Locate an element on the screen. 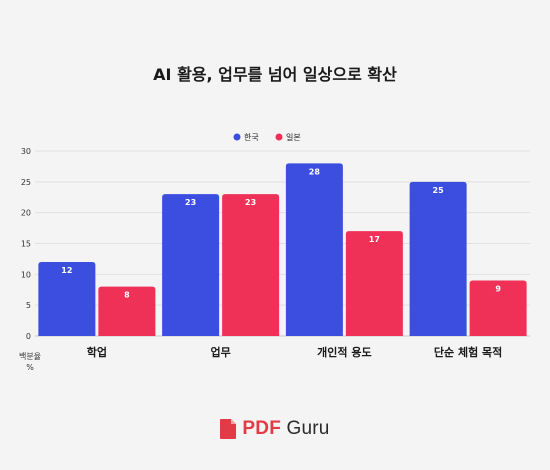  data-label: 12 is located at coordinates (66, 270).